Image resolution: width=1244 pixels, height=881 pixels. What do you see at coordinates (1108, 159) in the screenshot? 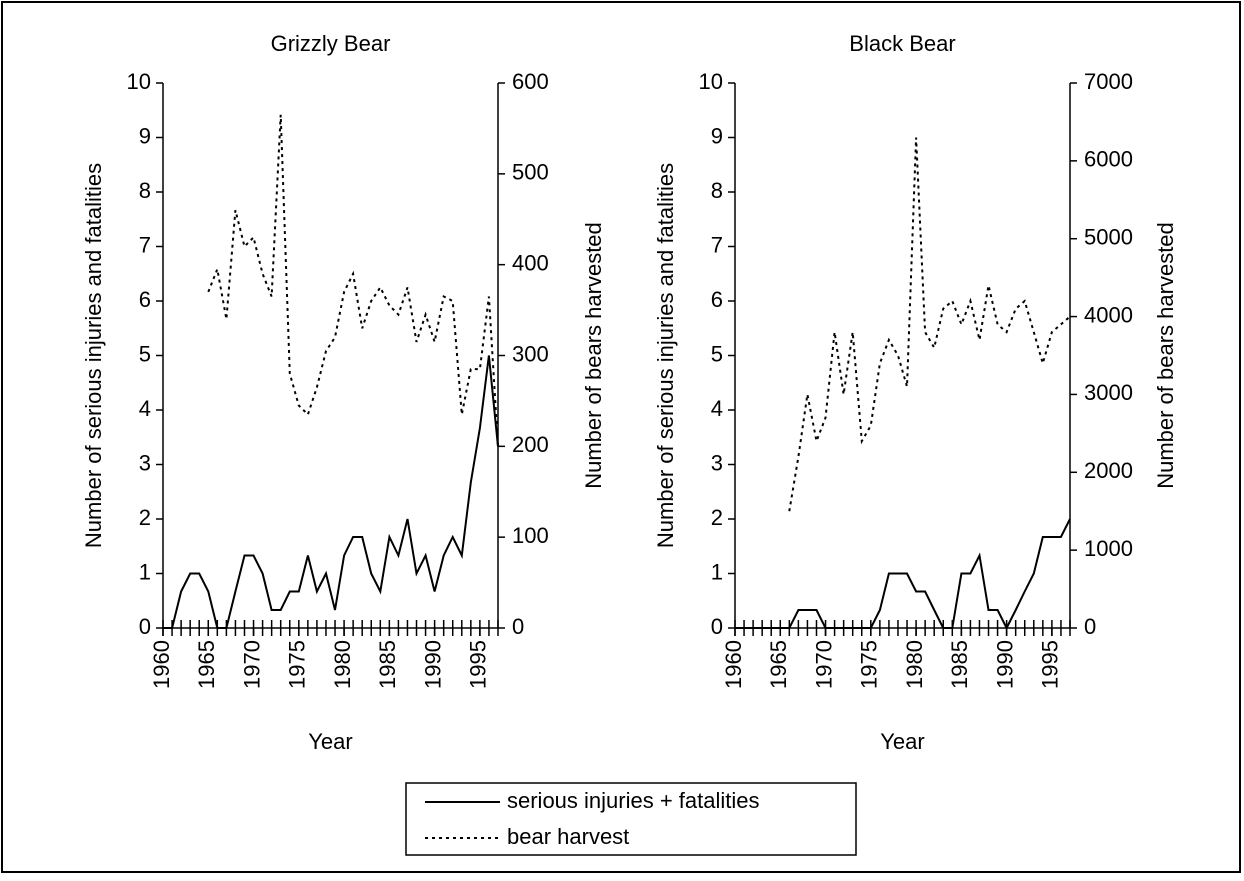
I see `y2-tick-label: 6000` at bounding box center [1108, 159].